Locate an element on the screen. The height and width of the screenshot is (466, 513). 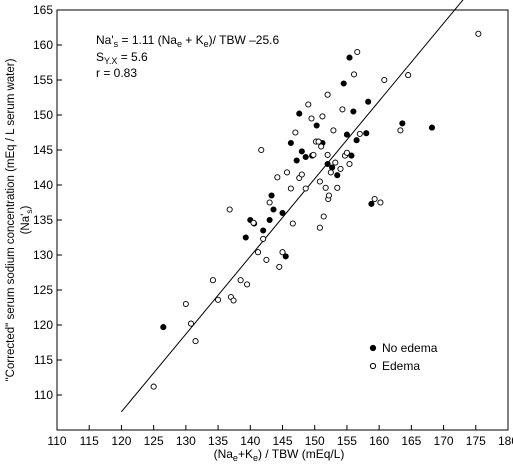
x-tick-label: 180 is located at coordinates (505, 441).